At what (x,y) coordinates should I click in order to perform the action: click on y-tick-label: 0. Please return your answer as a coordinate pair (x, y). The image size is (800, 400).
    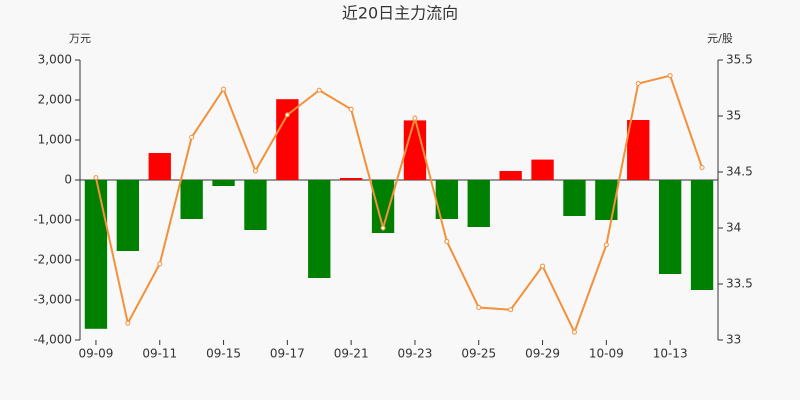
    Looking at the image, I should click on (68, 180).